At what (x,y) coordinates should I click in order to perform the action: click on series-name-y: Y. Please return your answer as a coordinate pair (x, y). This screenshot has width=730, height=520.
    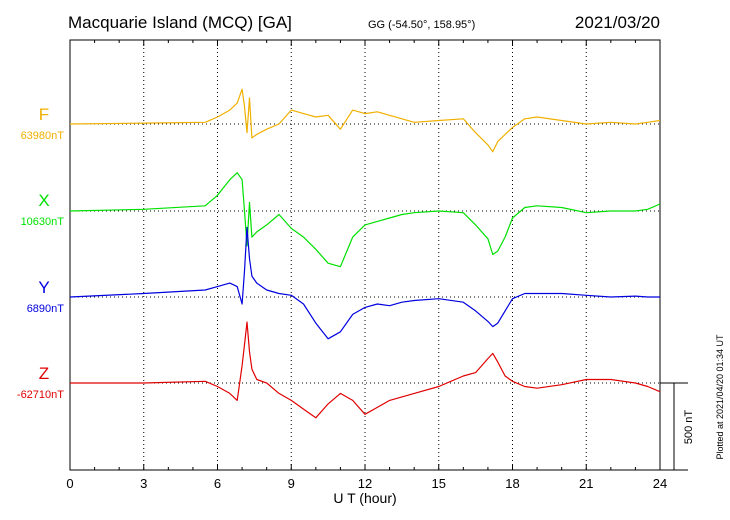
    Looking at the image, I should click on (43, 287).